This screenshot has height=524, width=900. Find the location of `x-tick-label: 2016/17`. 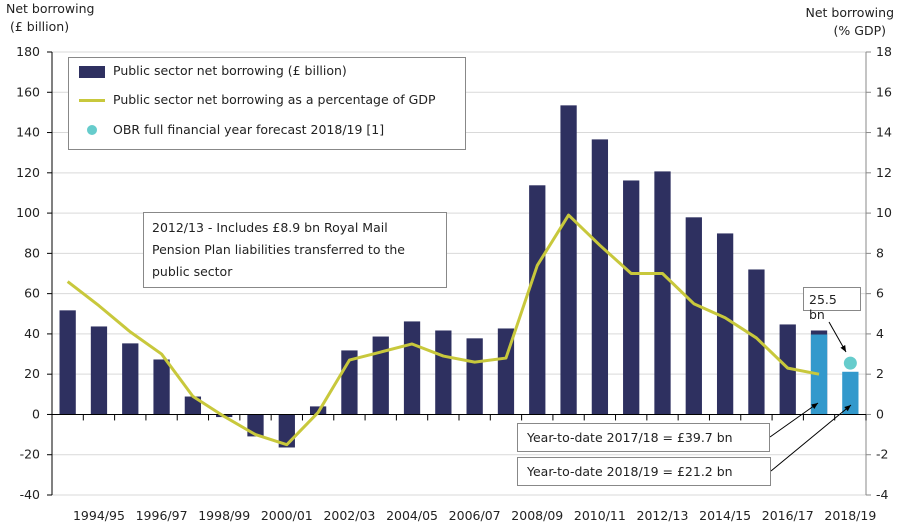

x-tick-label: 2016/17 is located at coordinates (788, 515).